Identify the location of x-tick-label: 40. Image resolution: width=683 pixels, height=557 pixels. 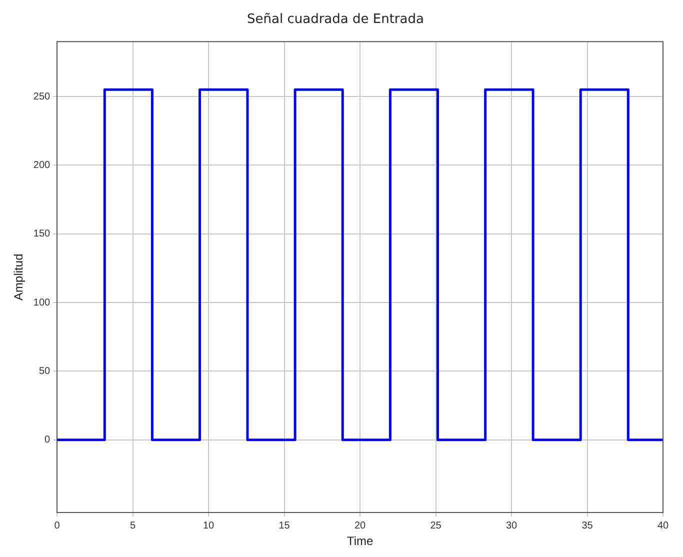
(663, 526).